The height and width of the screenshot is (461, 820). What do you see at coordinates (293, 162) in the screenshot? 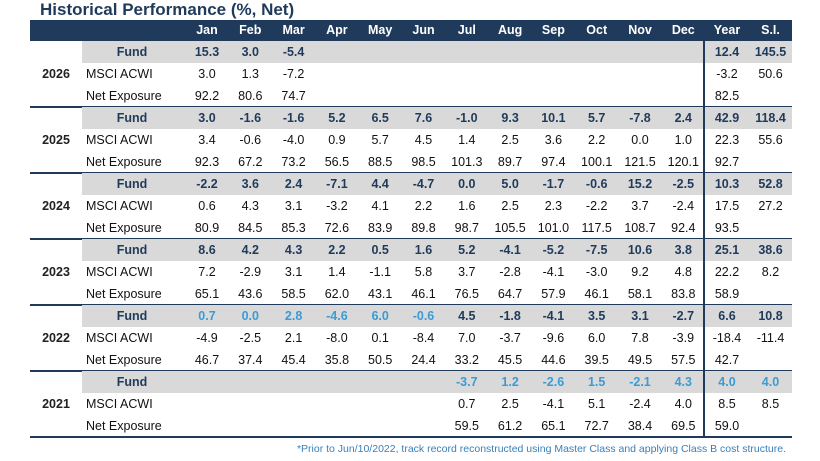
I see `cell: 73.2` at bounding box center [293, 162].